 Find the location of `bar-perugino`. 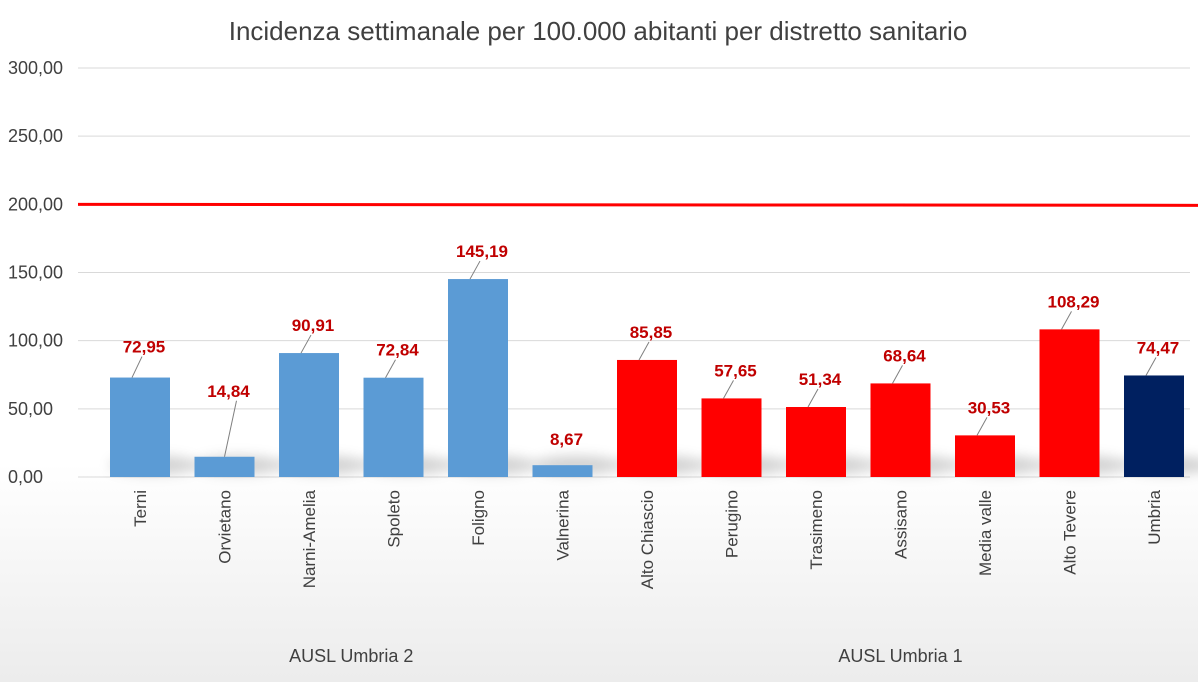

bar-perugino is located at coordinates (731, 437).